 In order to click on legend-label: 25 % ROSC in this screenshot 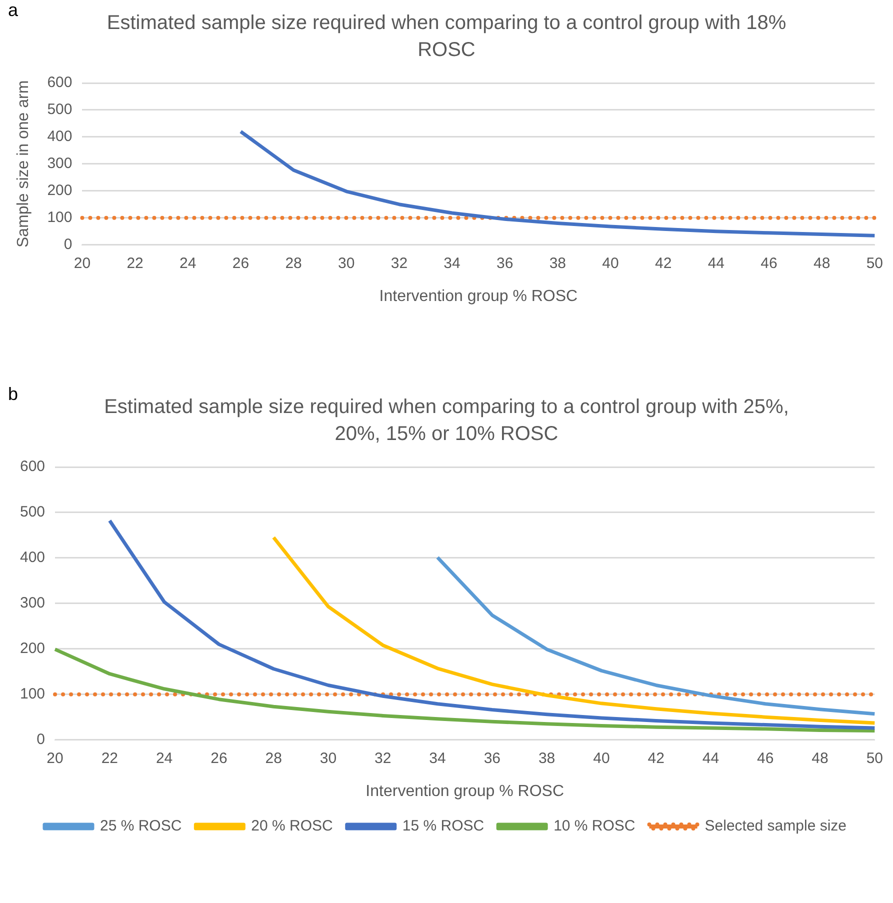, I will do `click(141, 826)`.